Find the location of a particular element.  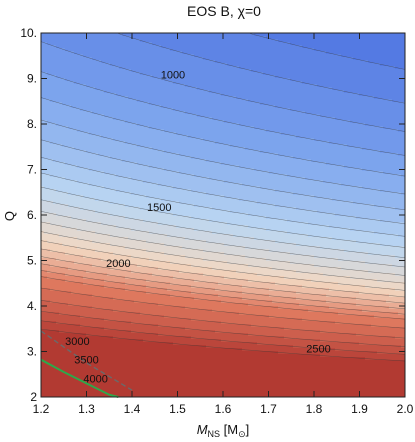

contour-label: 3000 is located at coordinates (77, 342).